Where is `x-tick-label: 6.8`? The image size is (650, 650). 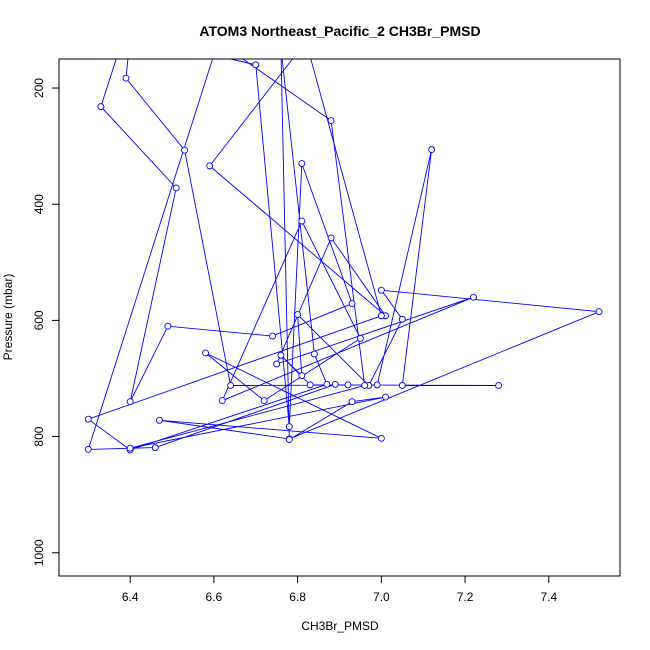
x-tick-label: 6.8 is located at coordinates (297, 597).